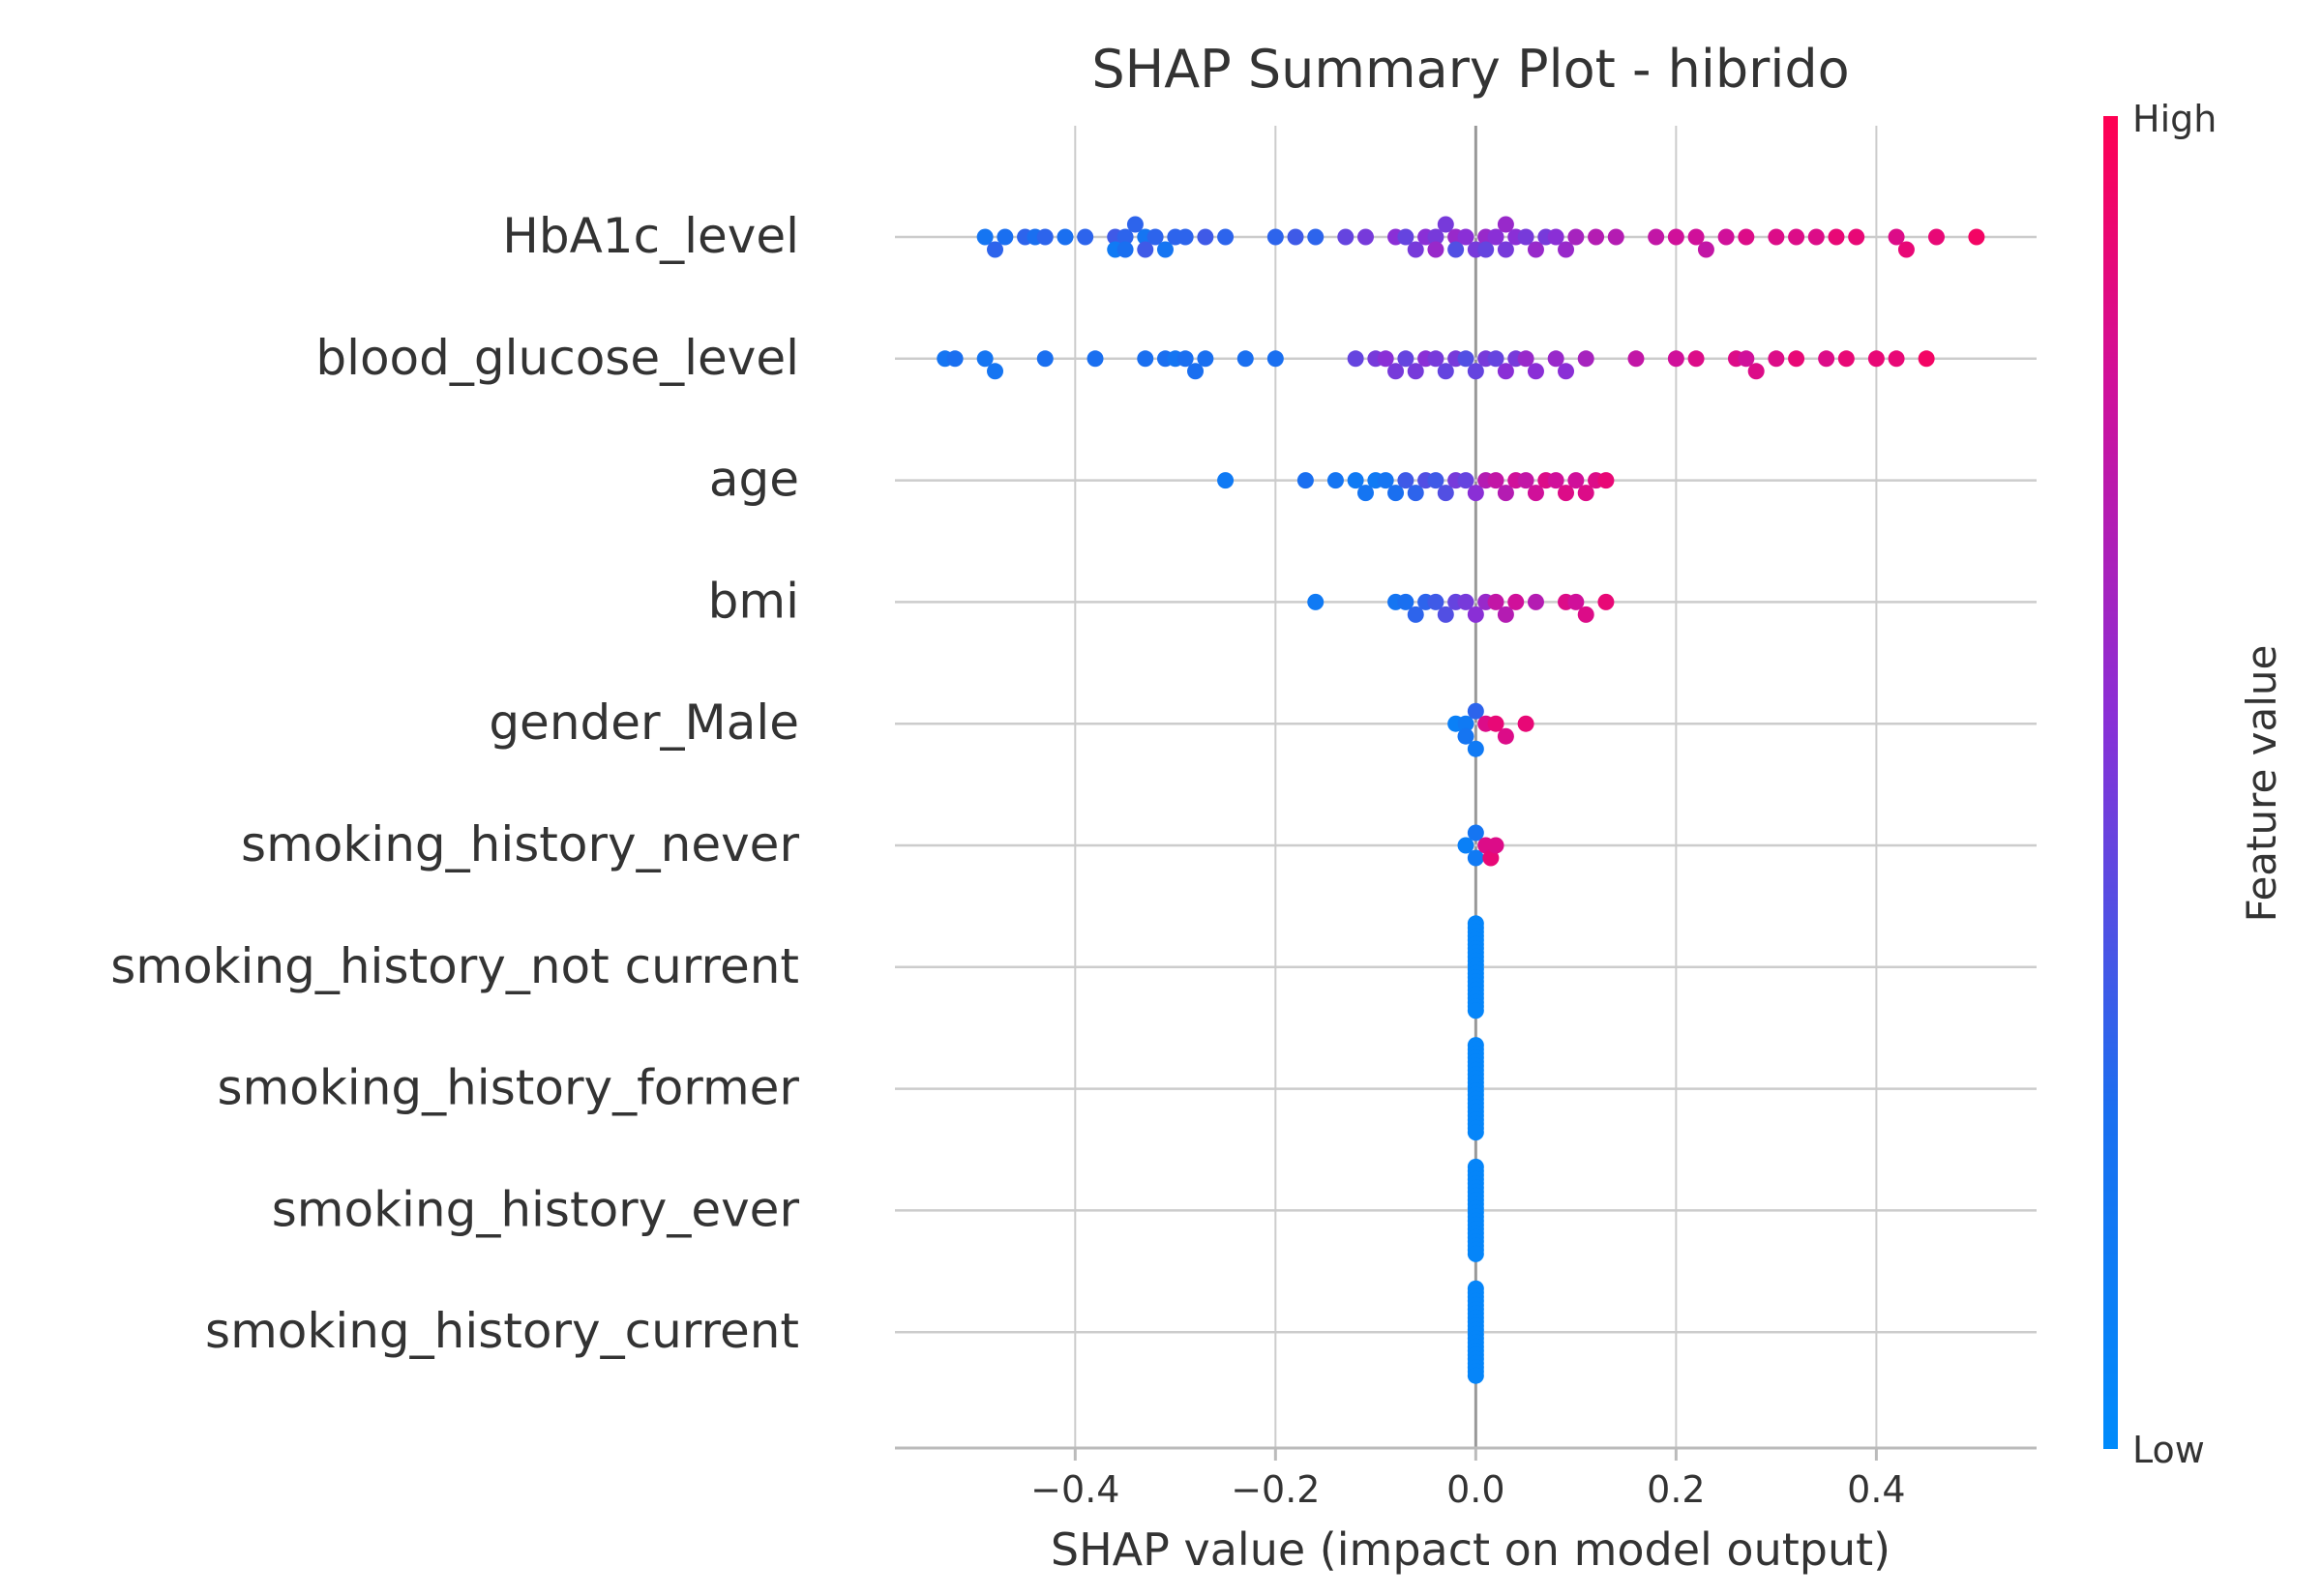  I want to click on feature-label: blood_glucose_level, so click(557, 358).